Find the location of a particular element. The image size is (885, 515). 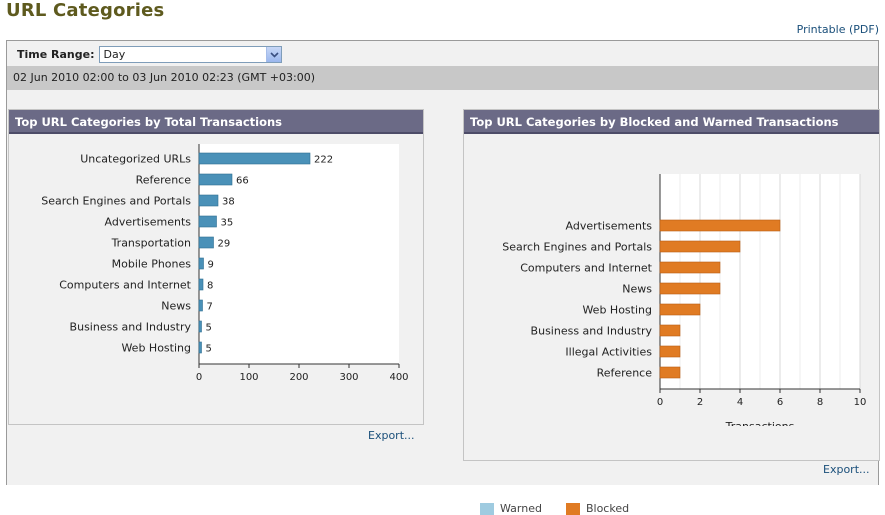

x-tick-label: 400 is located at coordinates (398, 377).